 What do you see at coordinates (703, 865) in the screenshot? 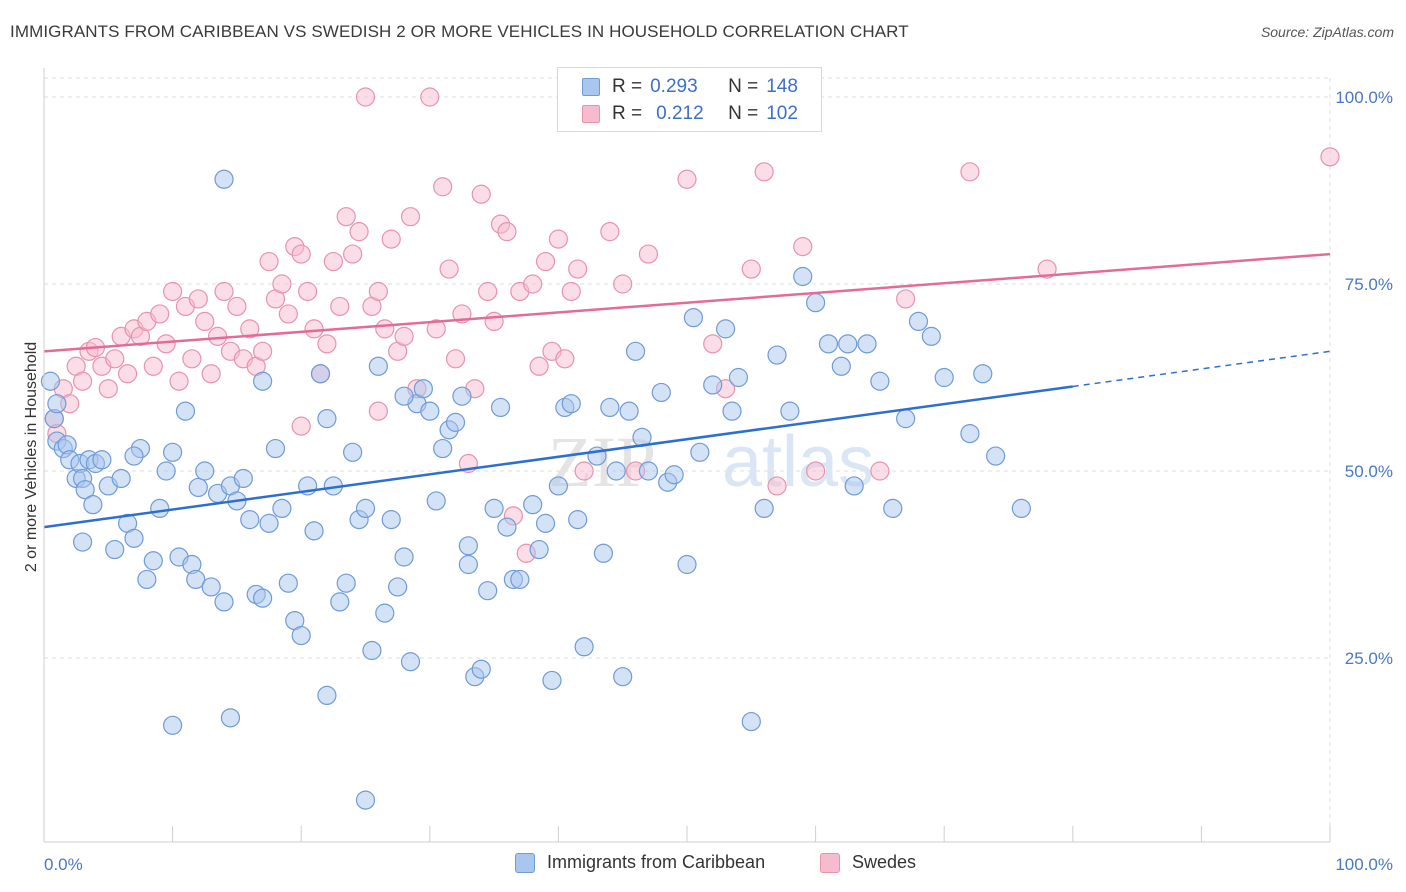
I see `series-legend: Immigrants from Caribbean Swedes` at bounding box center [703, 865].